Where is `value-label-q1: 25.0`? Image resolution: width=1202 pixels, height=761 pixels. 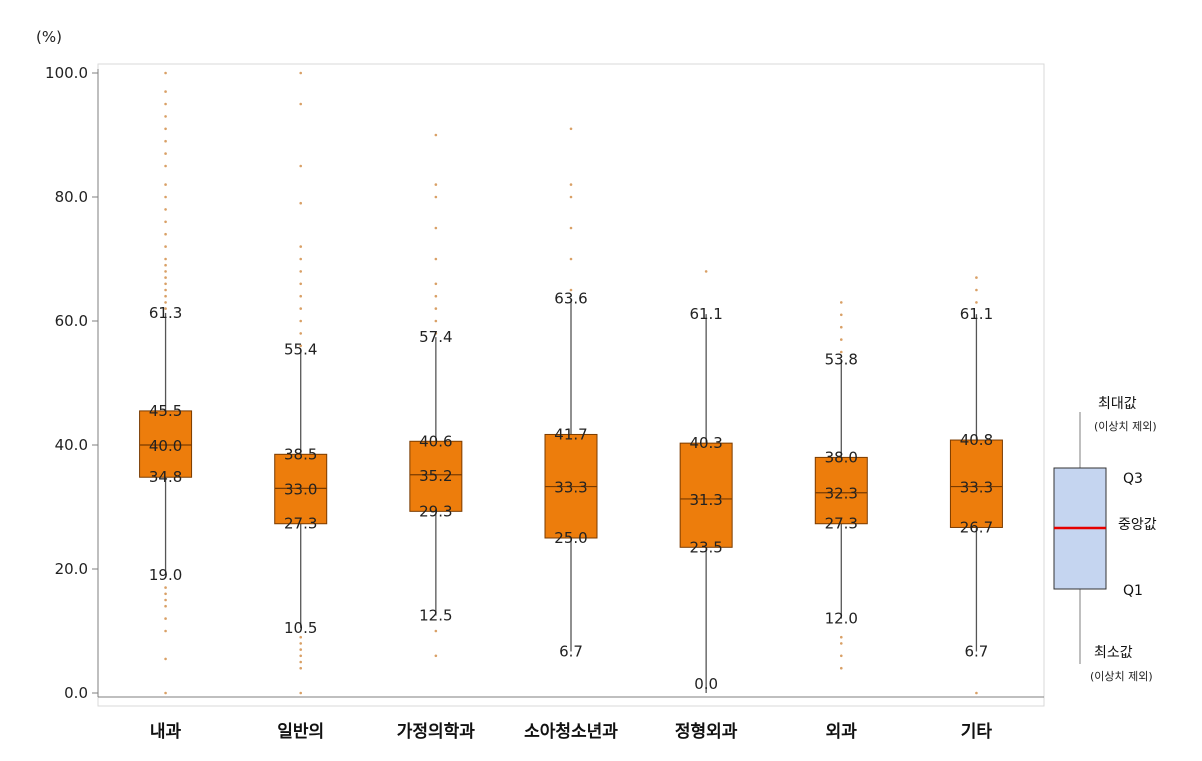 value-label-q1: 25.0 is located at coordinates (570, 538).